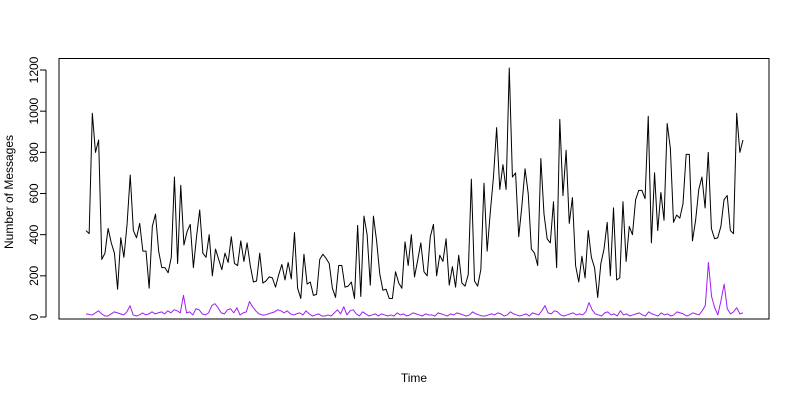 Image resolution: width=800 pixels, height=400 pixels. What do you see at coordinates (34, 316) in the screenshot?
I see `y-tick-label: 0` at bounding box center [34, 316].